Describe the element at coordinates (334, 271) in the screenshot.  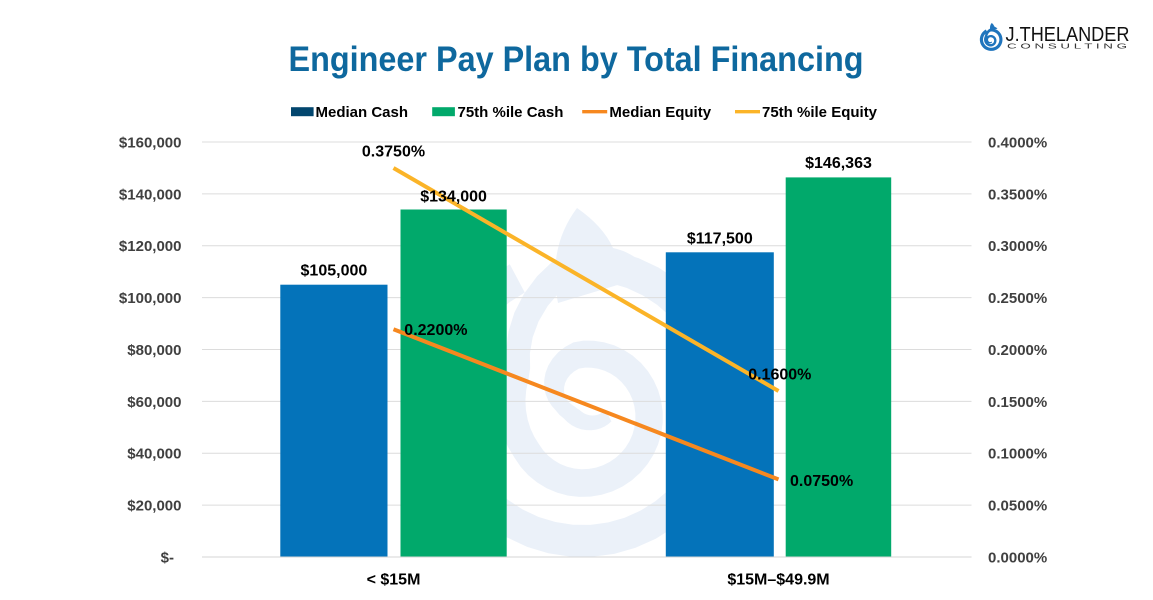
I see `svg-text: $105,000` at that location.